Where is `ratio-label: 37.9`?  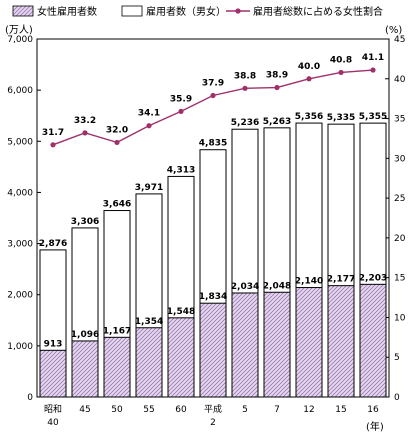
ratio-label: 37.9 is located at coordinates (213, 83).